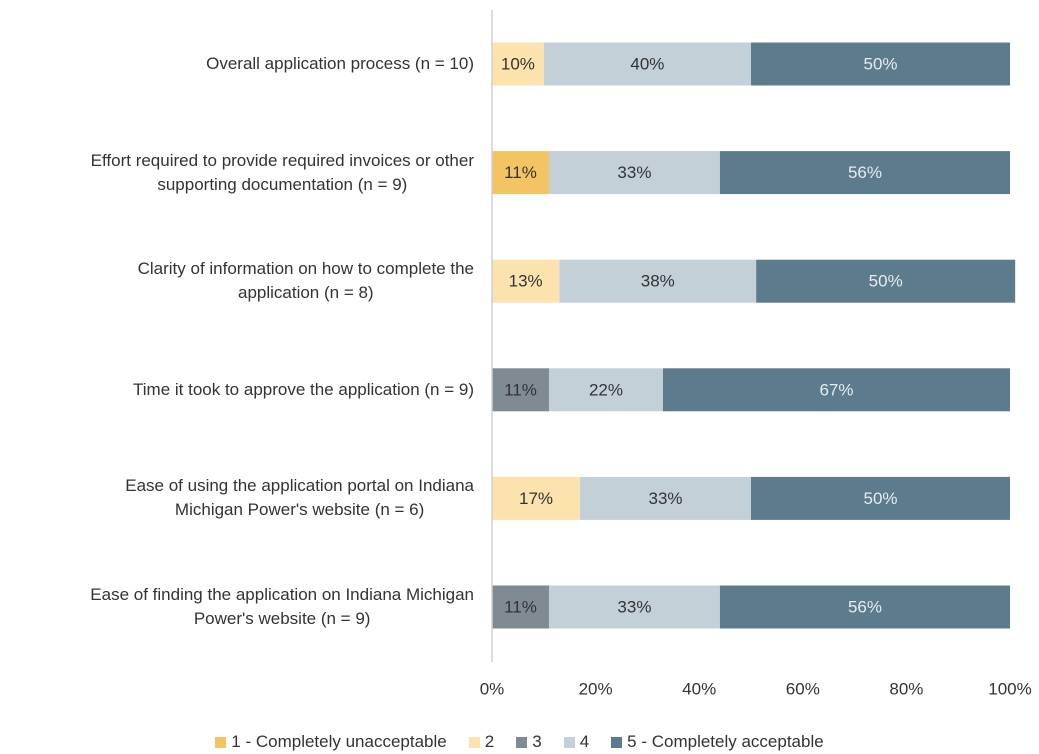  What do you see at coordinates (596, 688) in the screenshot?
I see `x-tick-label: 20%` at bounding box center [596, 688].